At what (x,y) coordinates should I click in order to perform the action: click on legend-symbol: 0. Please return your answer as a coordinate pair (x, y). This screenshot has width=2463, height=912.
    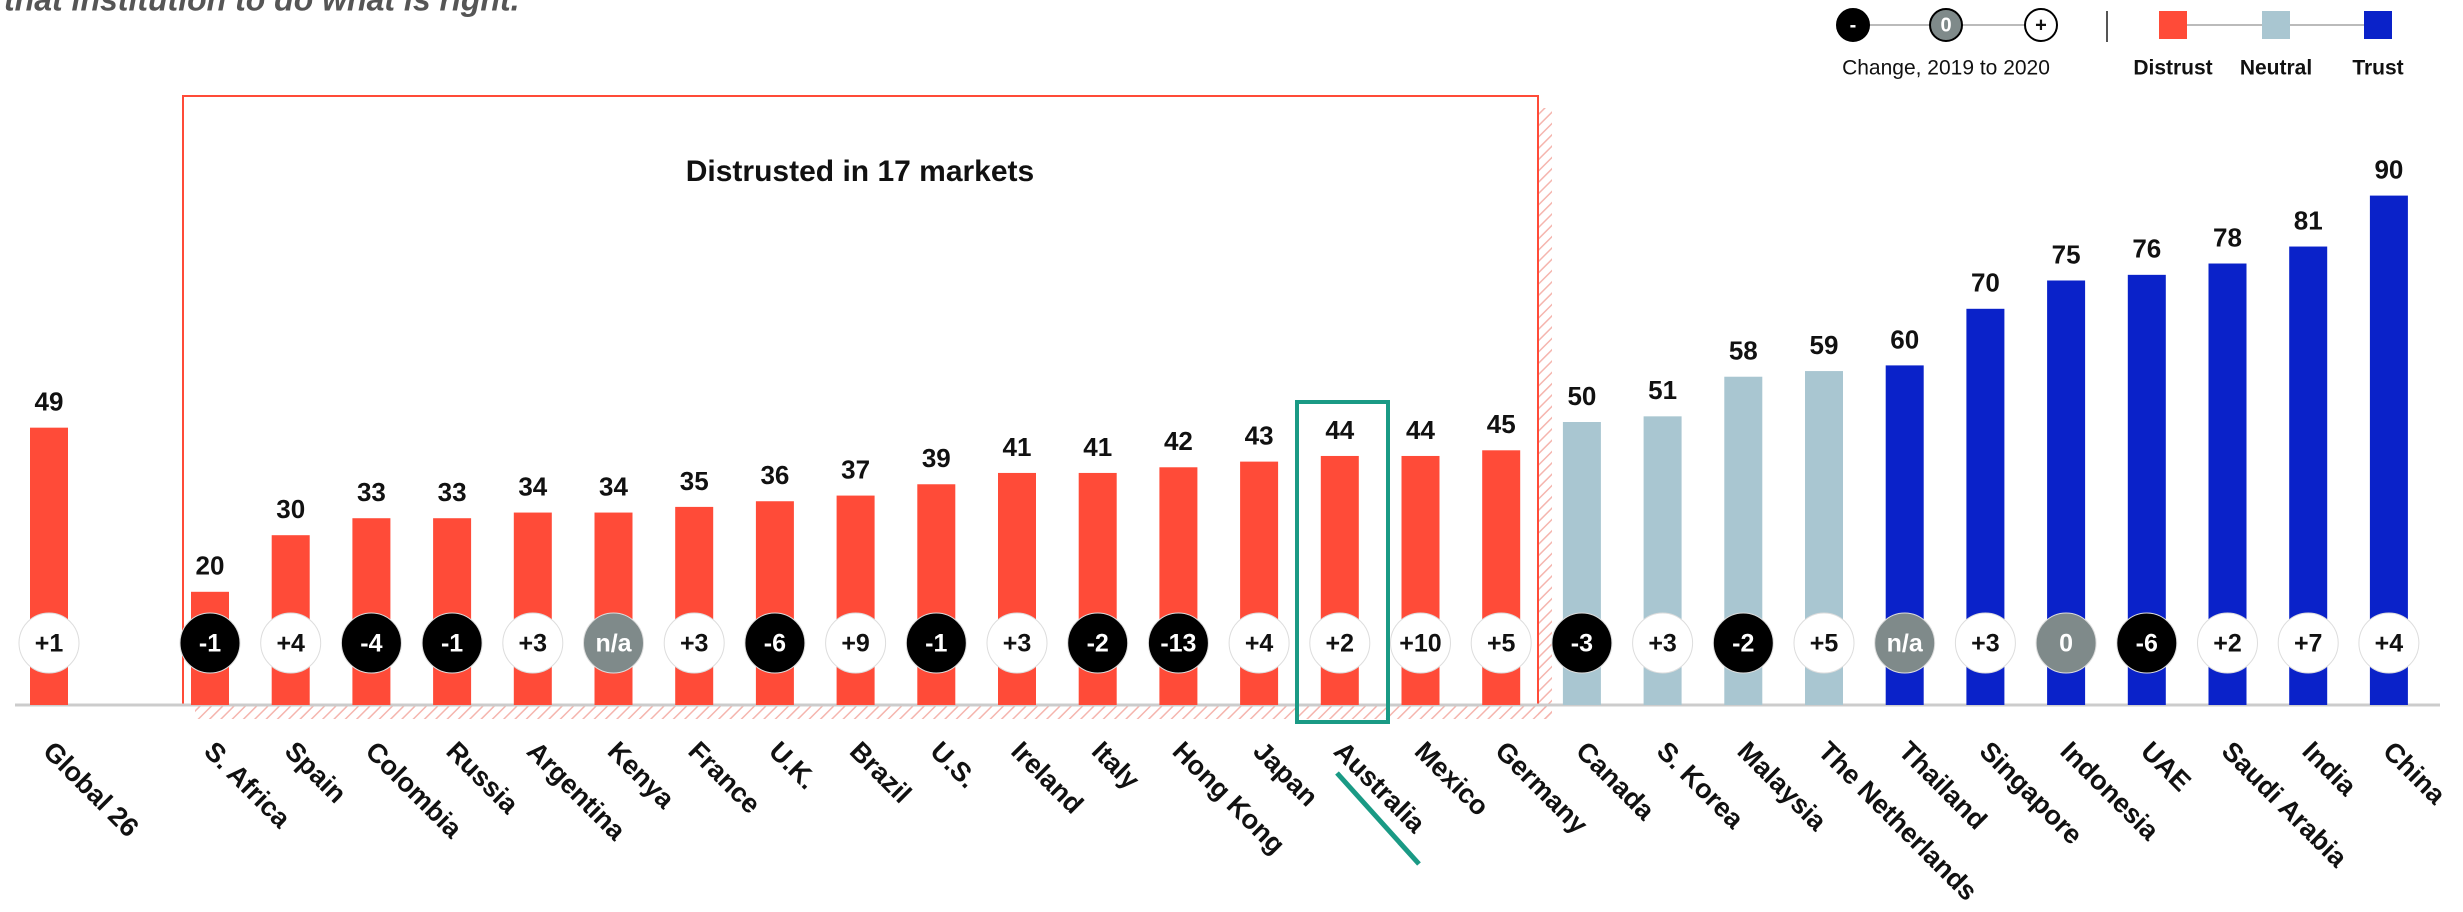
    Looking at the image, I should click on (1945, 25).